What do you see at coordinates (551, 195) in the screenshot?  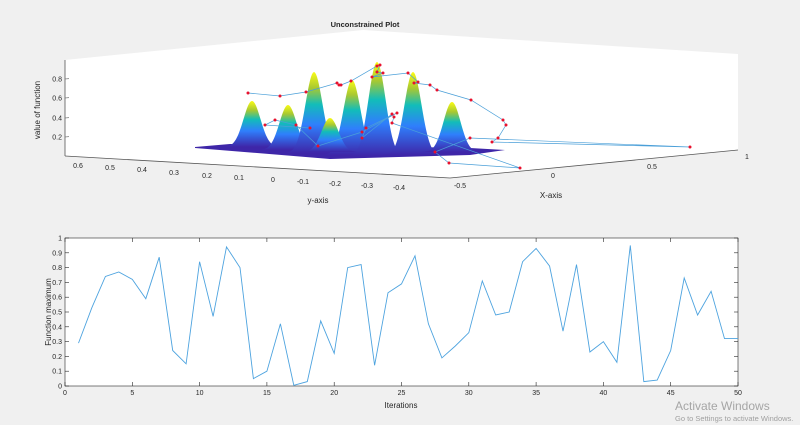 I see `x-axis-label: X-axis` at bounding box center [551, 195].